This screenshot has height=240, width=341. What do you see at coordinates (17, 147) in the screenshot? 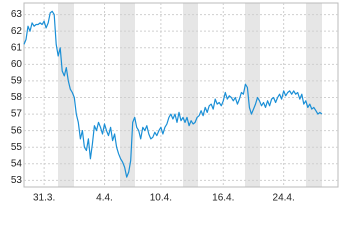
I see `y-tick-label: 55` at bounding box center [17, 147].